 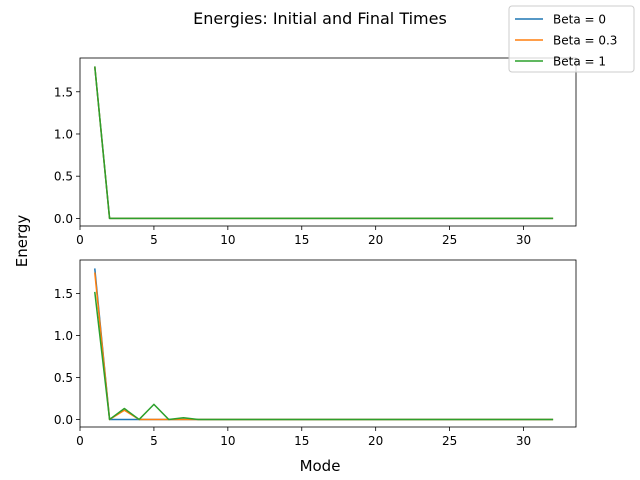 I want to click on figure-title: Energies: Initial and Final Times, so click(x=320, y=18).